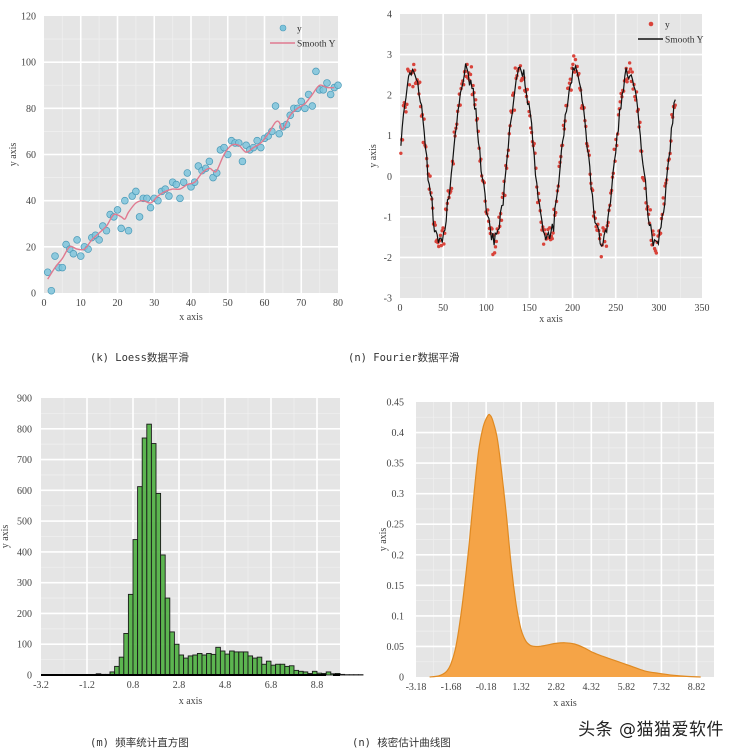  I want to click on y-tick-label: 0.3, so click(398, 494).